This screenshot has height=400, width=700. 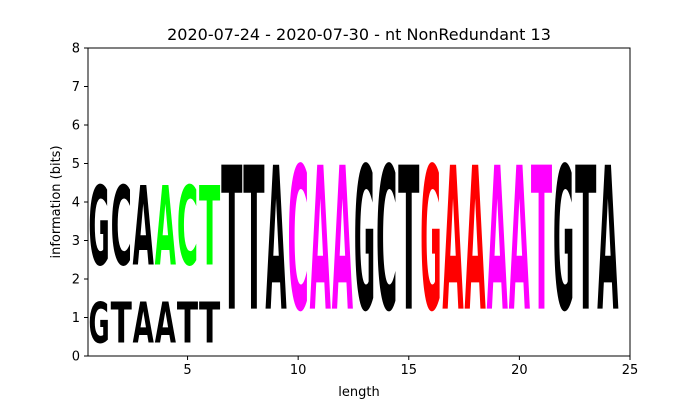 What do you see at coordinates (298, 370) in the screenshot?
I see `x-tick-label: 10` at bounding box center [298, 370].